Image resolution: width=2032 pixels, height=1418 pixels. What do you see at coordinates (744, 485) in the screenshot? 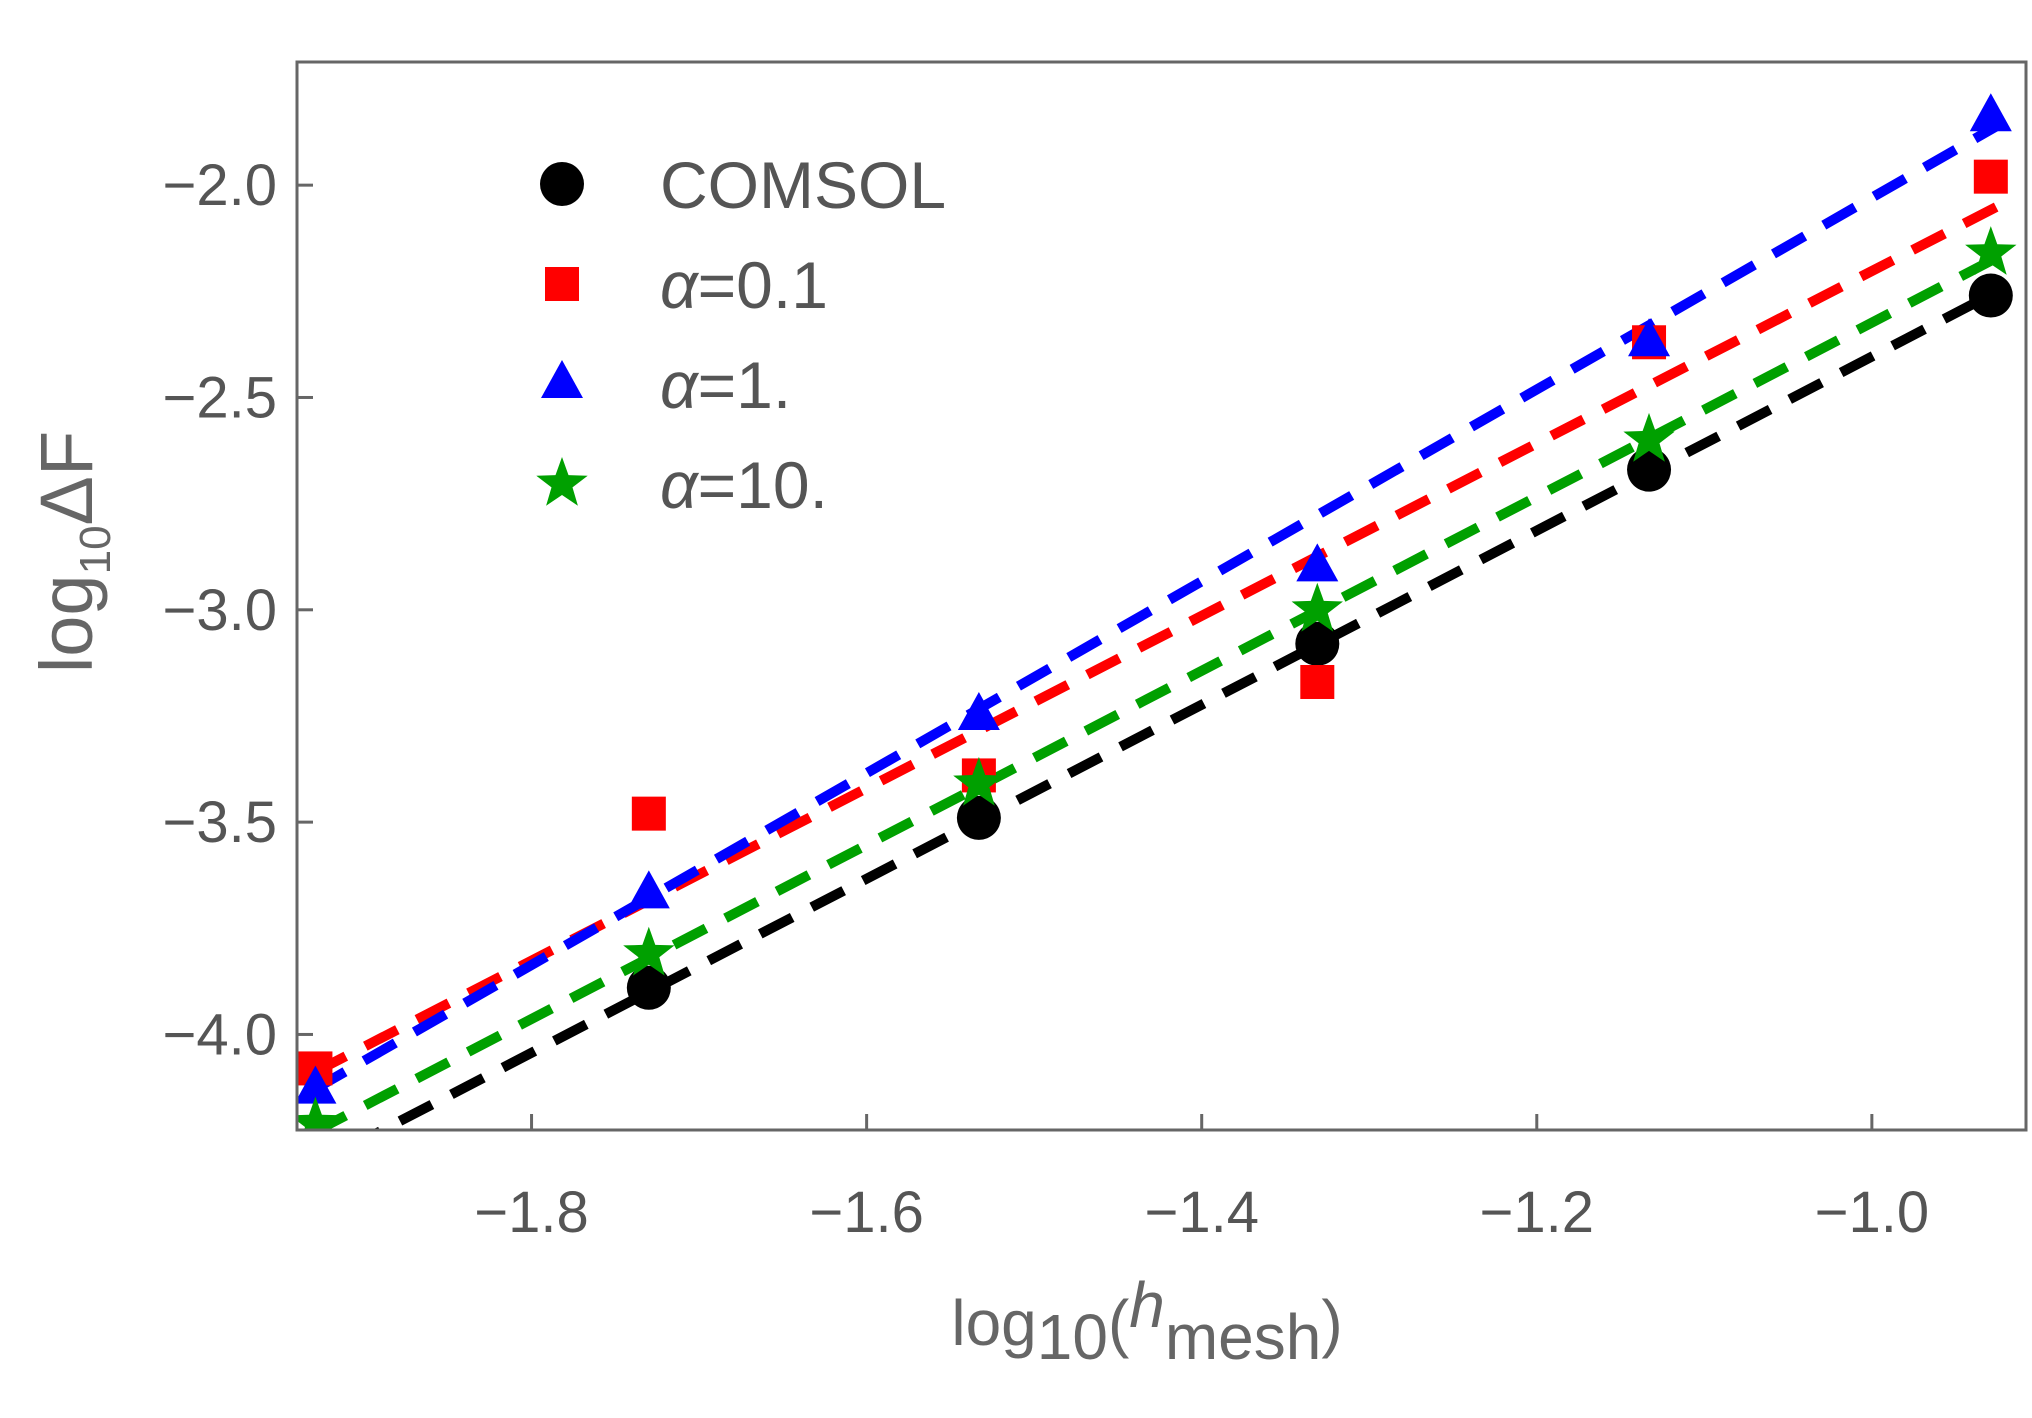
I see `legend-label: α=10.` at bounding box center [744, 485].